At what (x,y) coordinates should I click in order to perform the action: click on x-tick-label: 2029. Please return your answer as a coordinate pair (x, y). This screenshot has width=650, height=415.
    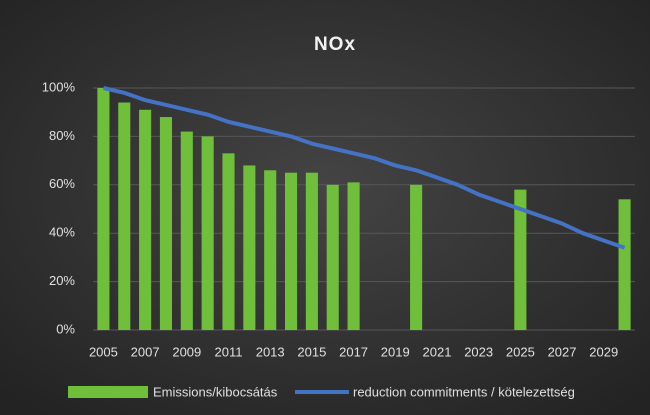
    Looking at the image, I should click on (603, 351).